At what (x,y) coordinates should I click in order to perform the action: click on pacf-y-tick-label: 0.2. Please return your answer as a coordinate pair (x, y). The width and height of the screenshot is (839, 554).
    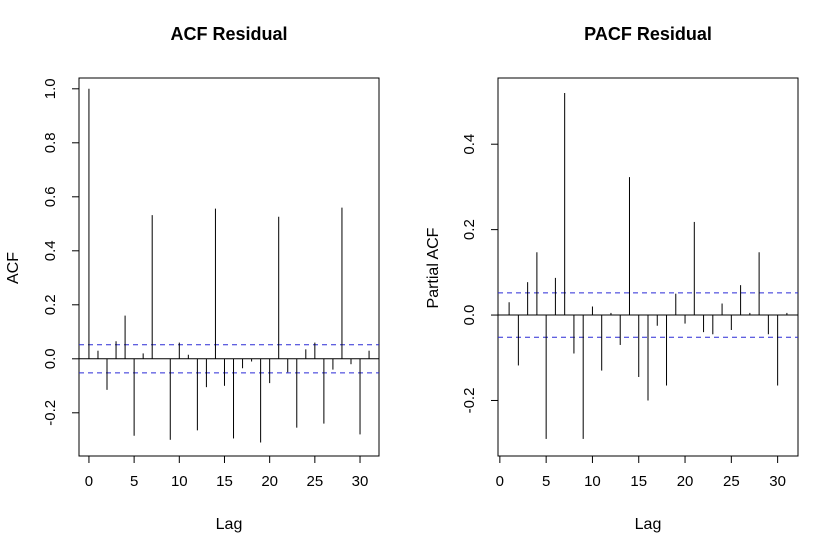
    Looking at the image, I should click on (469, 229).